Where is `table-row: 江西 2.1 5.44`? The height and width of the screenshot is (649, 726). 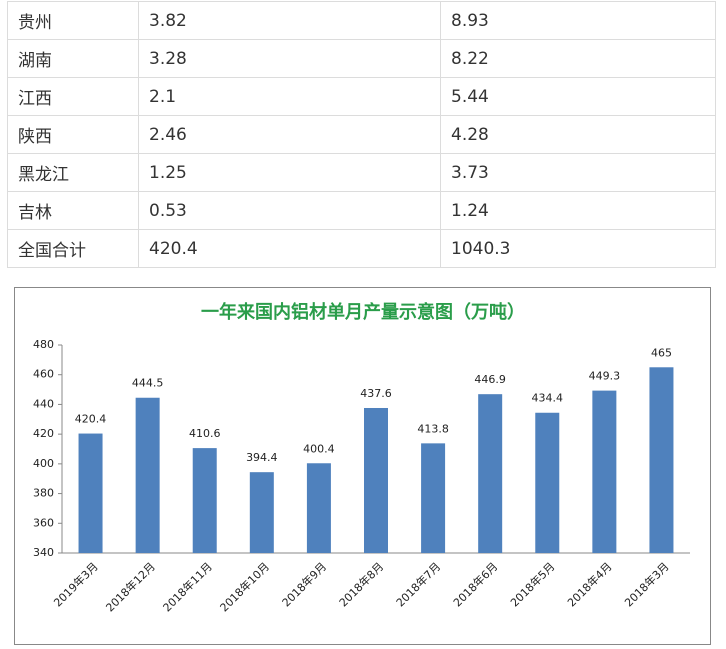
table-row: 江西 2.1 5.44 is located at coordinates (361, 96).